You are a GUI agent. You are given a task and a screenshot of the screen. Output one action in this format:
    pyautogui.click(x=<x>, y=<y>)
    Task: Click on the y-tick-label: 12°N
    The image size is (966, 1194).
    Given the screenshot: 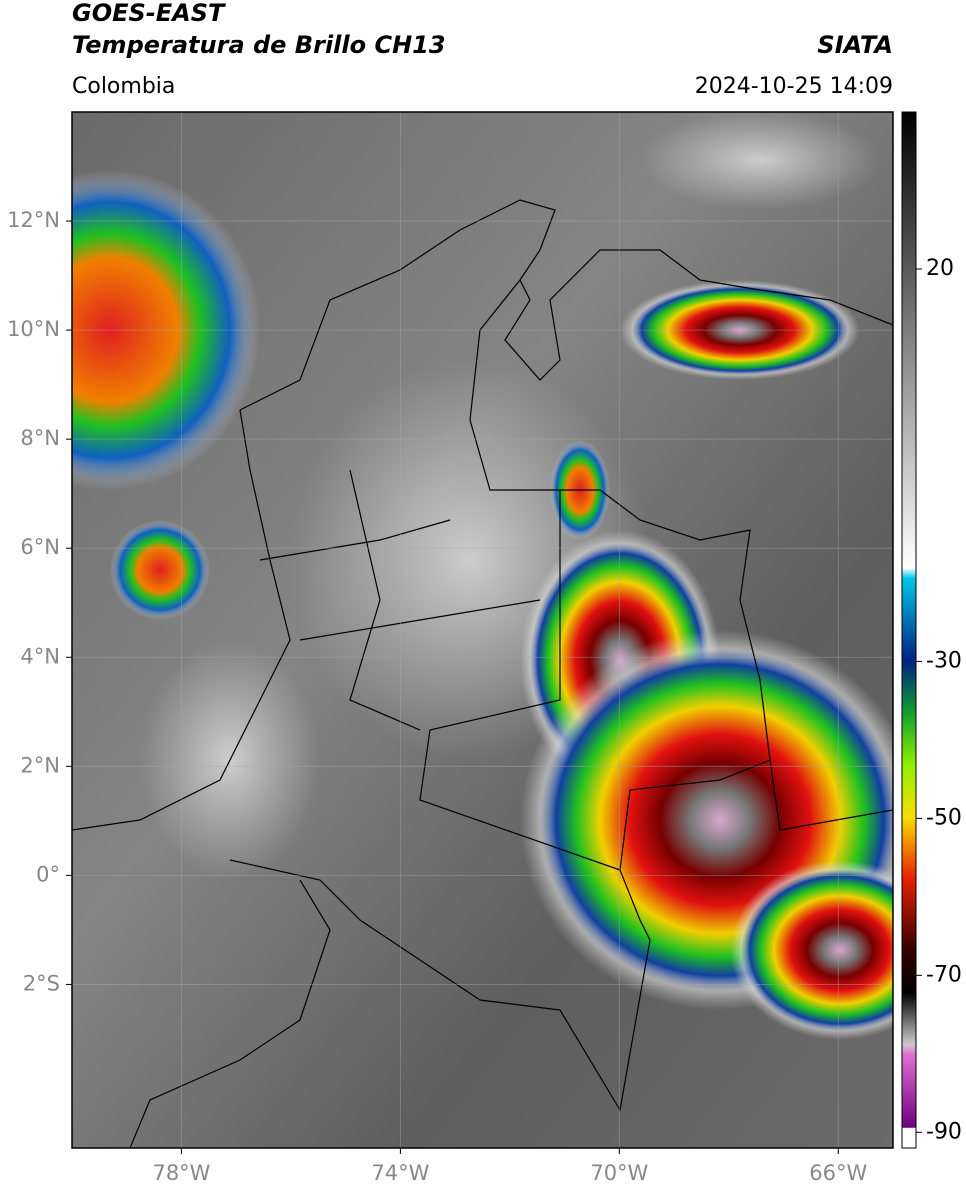 What is the action you would take?
    pyautogui.click(x=33, y=220)
    